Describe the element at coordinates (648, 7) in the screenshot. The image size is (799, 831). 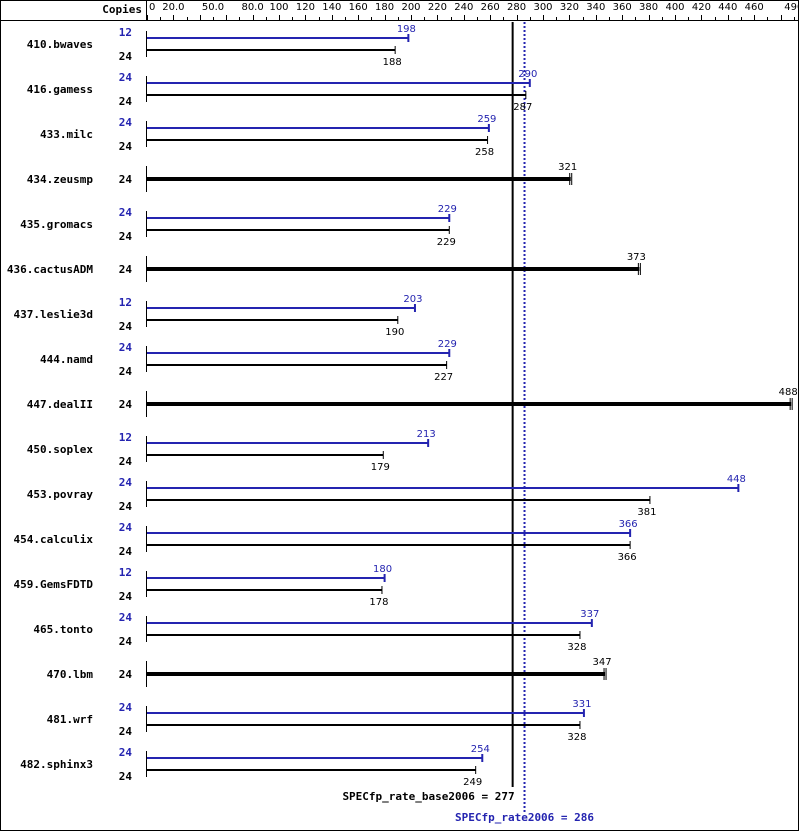
I see `tick-label: 380` at that location.